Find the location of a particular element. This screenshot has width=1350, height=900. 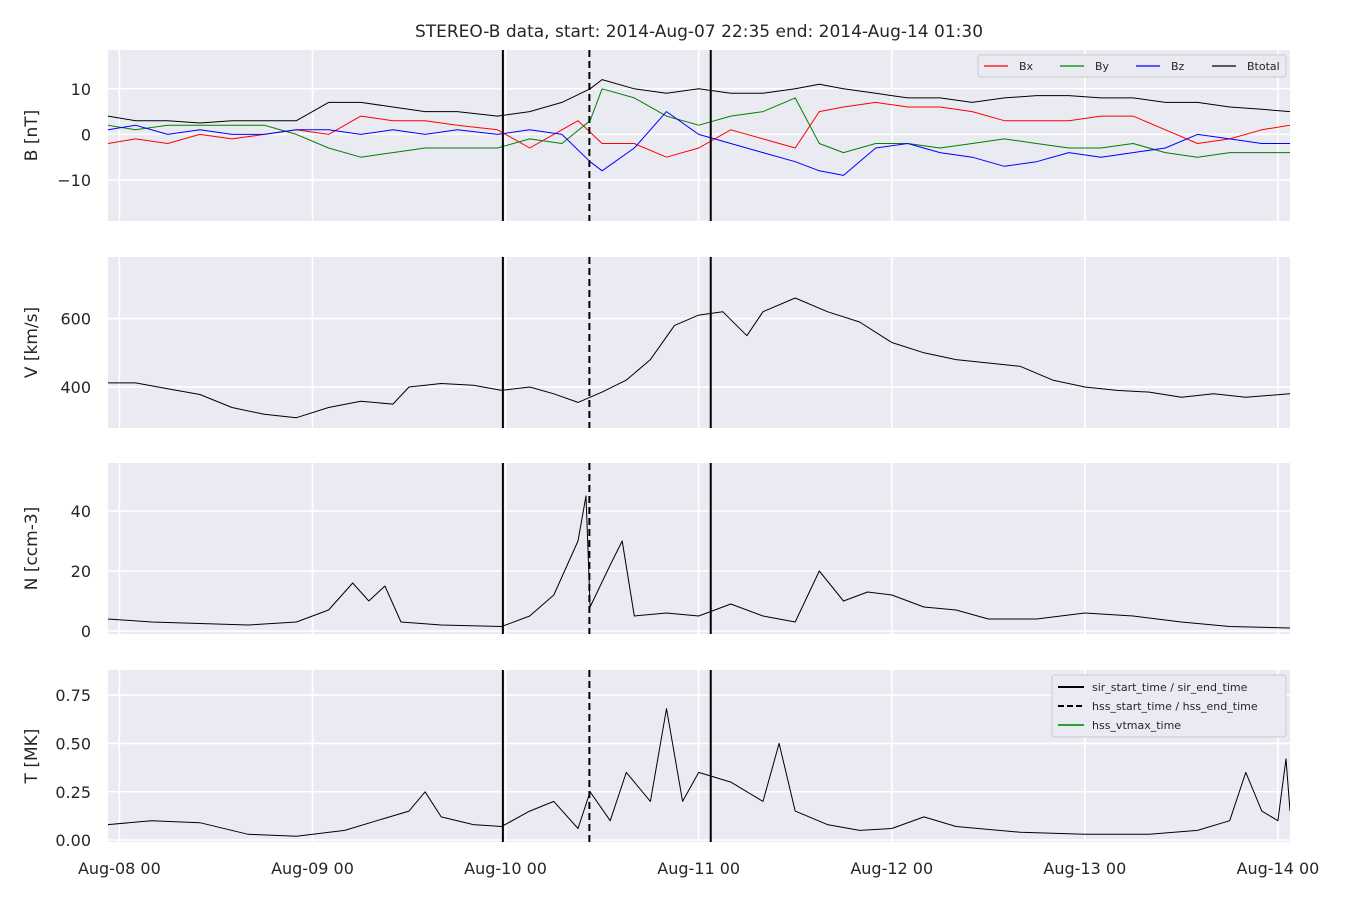

y-tick-label: 0.75 is located at coordinates (73, 695).